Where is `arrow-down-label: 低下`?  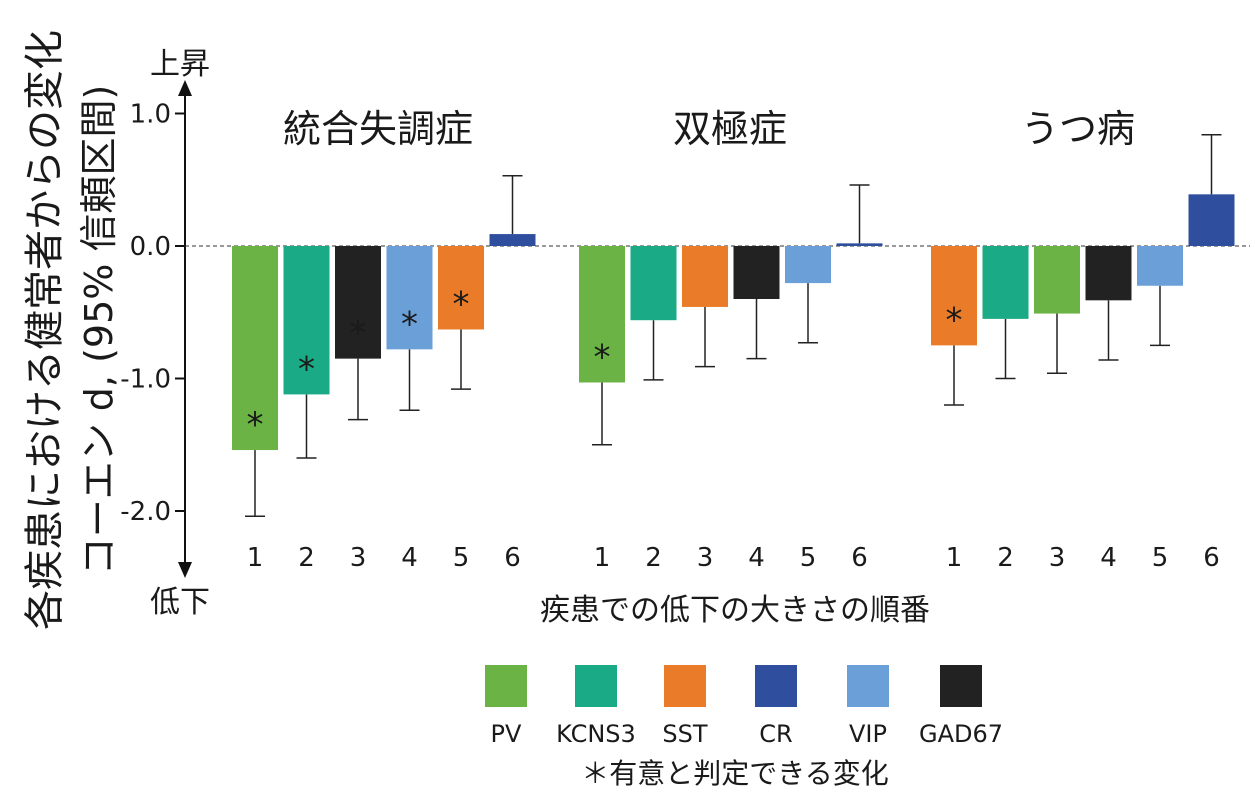
arrow-down-label: 低下 is located at coordinates (180, 602).